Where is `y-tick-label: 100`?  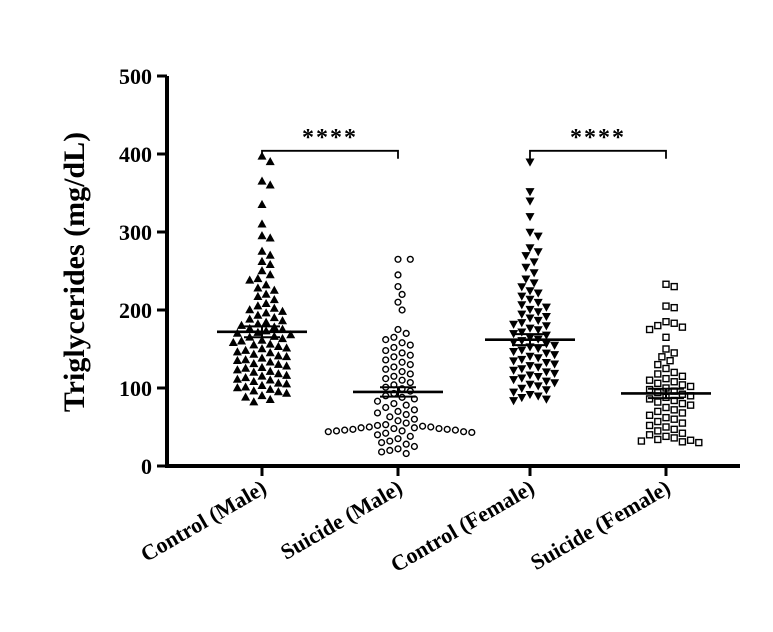 y-tick-label: 100 is located at coordinates (135, 388).